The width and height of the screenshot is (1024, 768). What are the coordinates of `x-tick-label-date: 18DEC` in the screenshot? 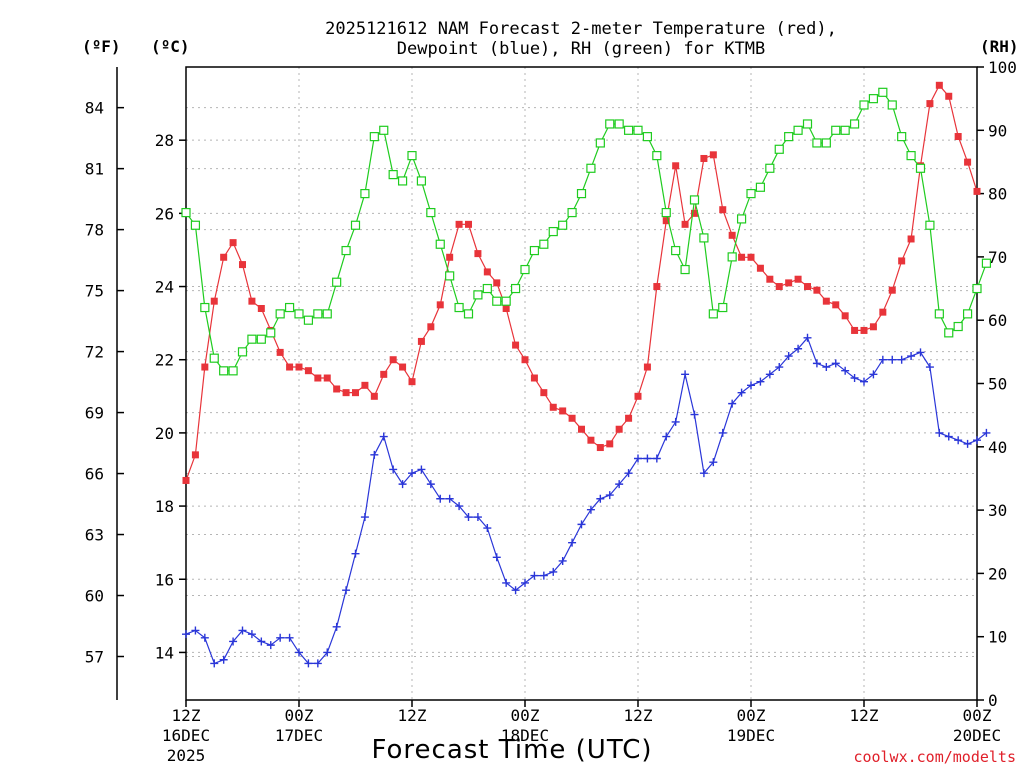 It's located at (525, 735).